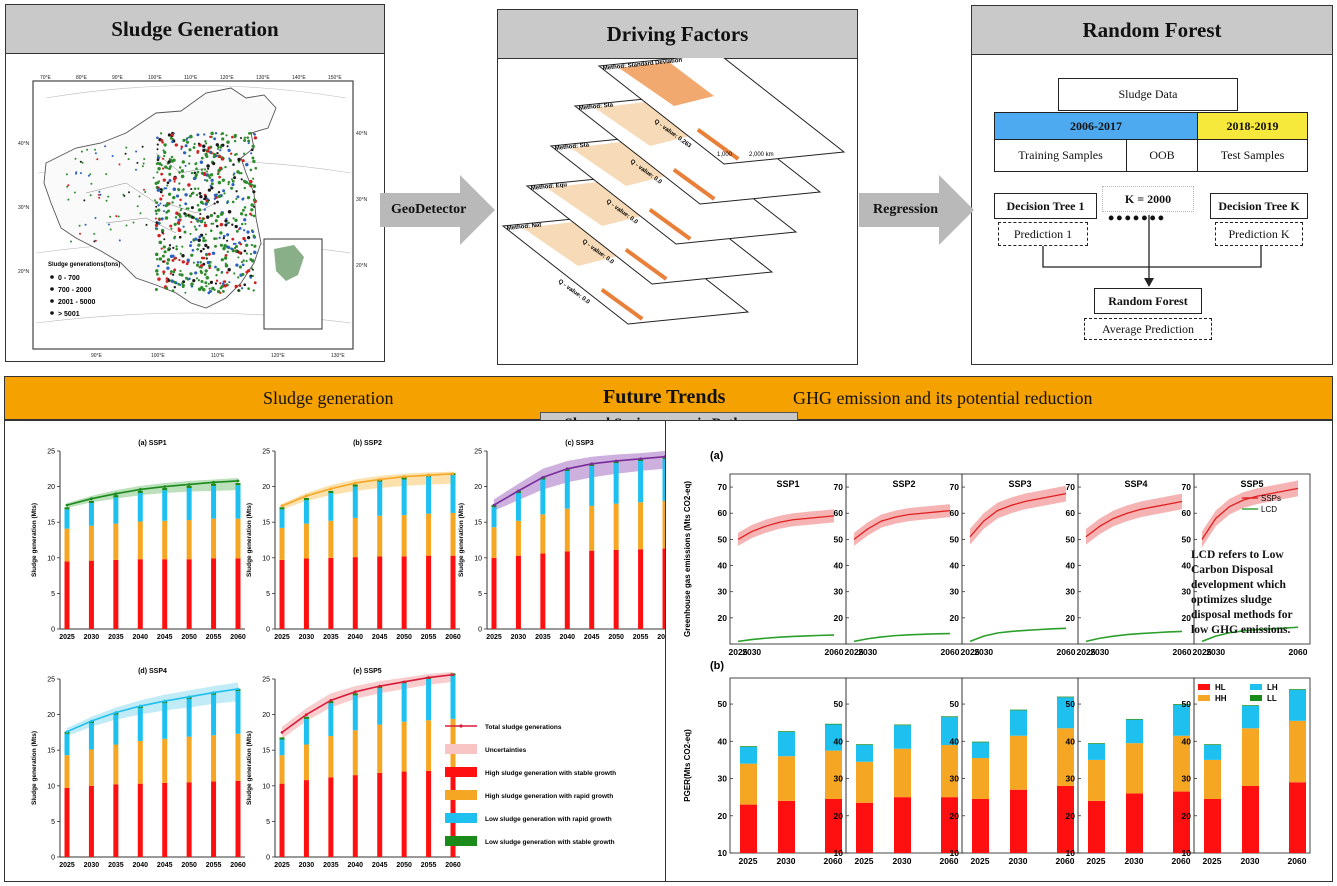 The height and width of the screenshot is (886, 1337). I want to click on period-test-box: 2018-2019, so click(1252, 126).